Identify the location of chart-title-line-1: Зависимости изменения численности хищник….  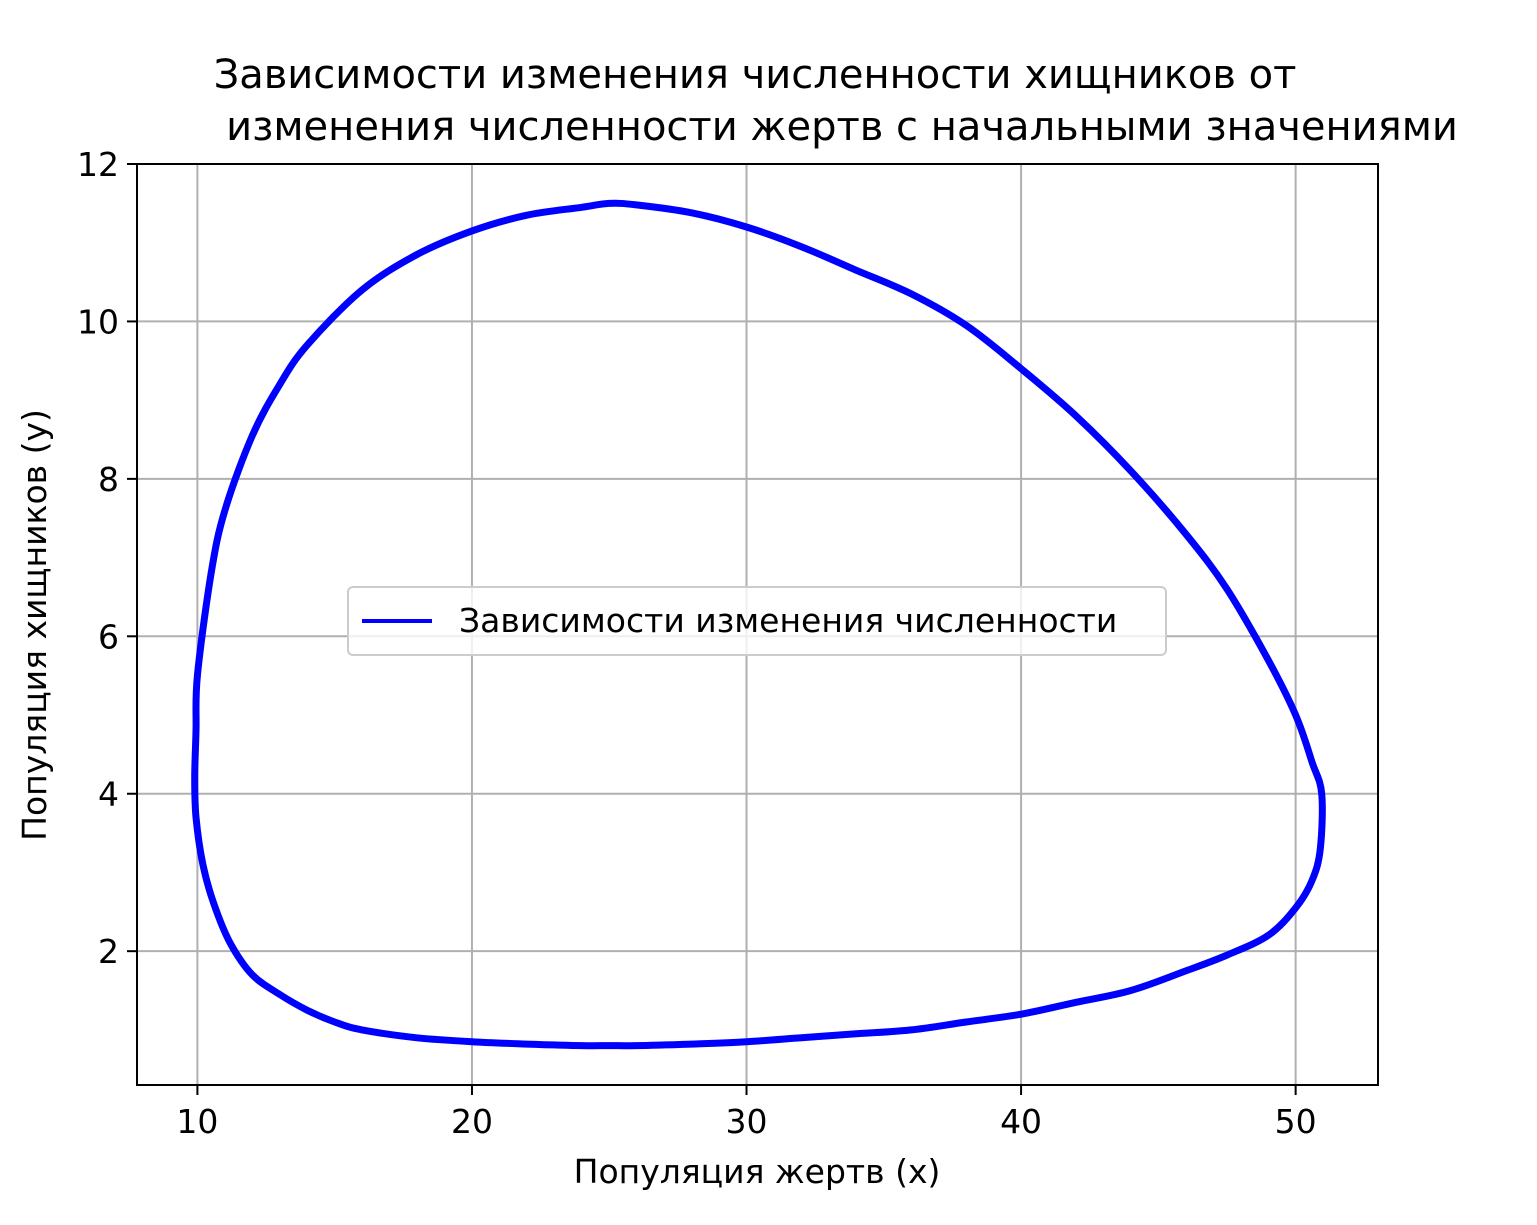
(755, 75).